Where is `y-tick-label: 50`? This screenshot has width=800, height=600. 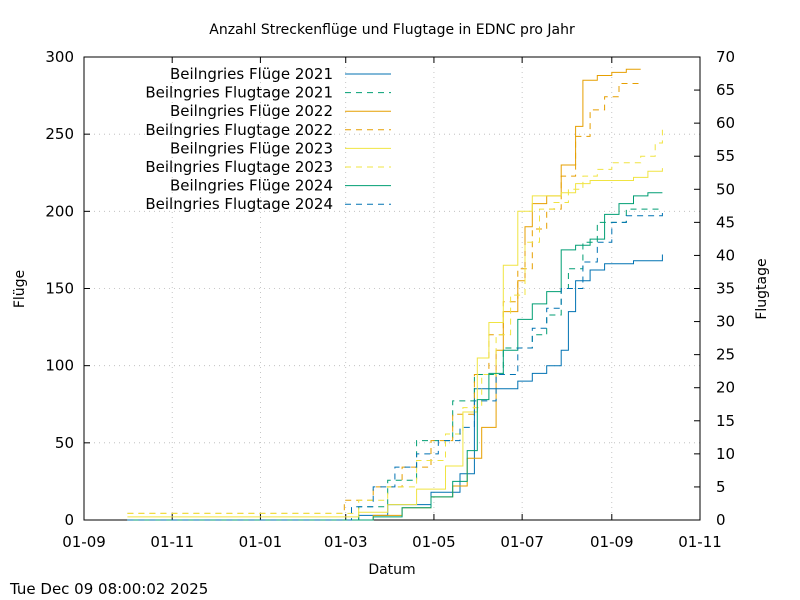 y-tick-label: 50 is located at coordinates (64, 443).